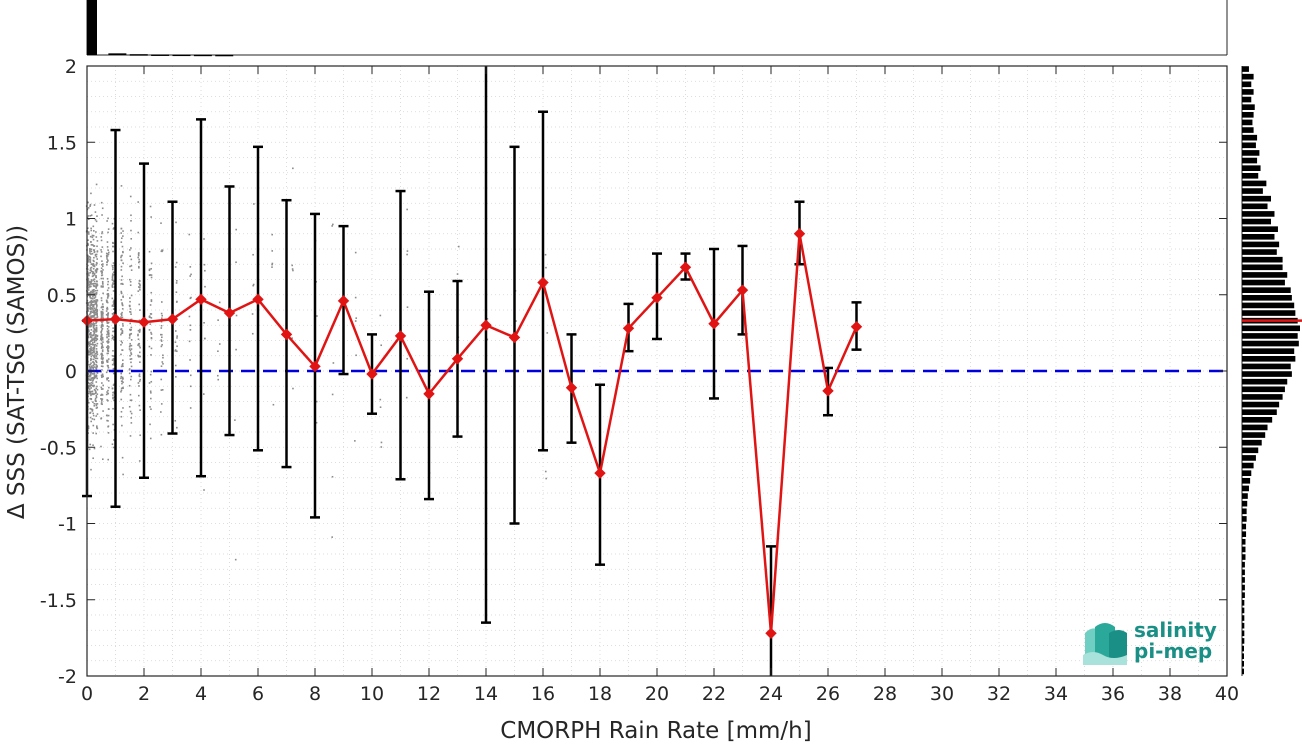 Image resolution: width=1302 pixels, height=745 pixels. I want to click on y-tick-label: -0.5, so click(58, 448).